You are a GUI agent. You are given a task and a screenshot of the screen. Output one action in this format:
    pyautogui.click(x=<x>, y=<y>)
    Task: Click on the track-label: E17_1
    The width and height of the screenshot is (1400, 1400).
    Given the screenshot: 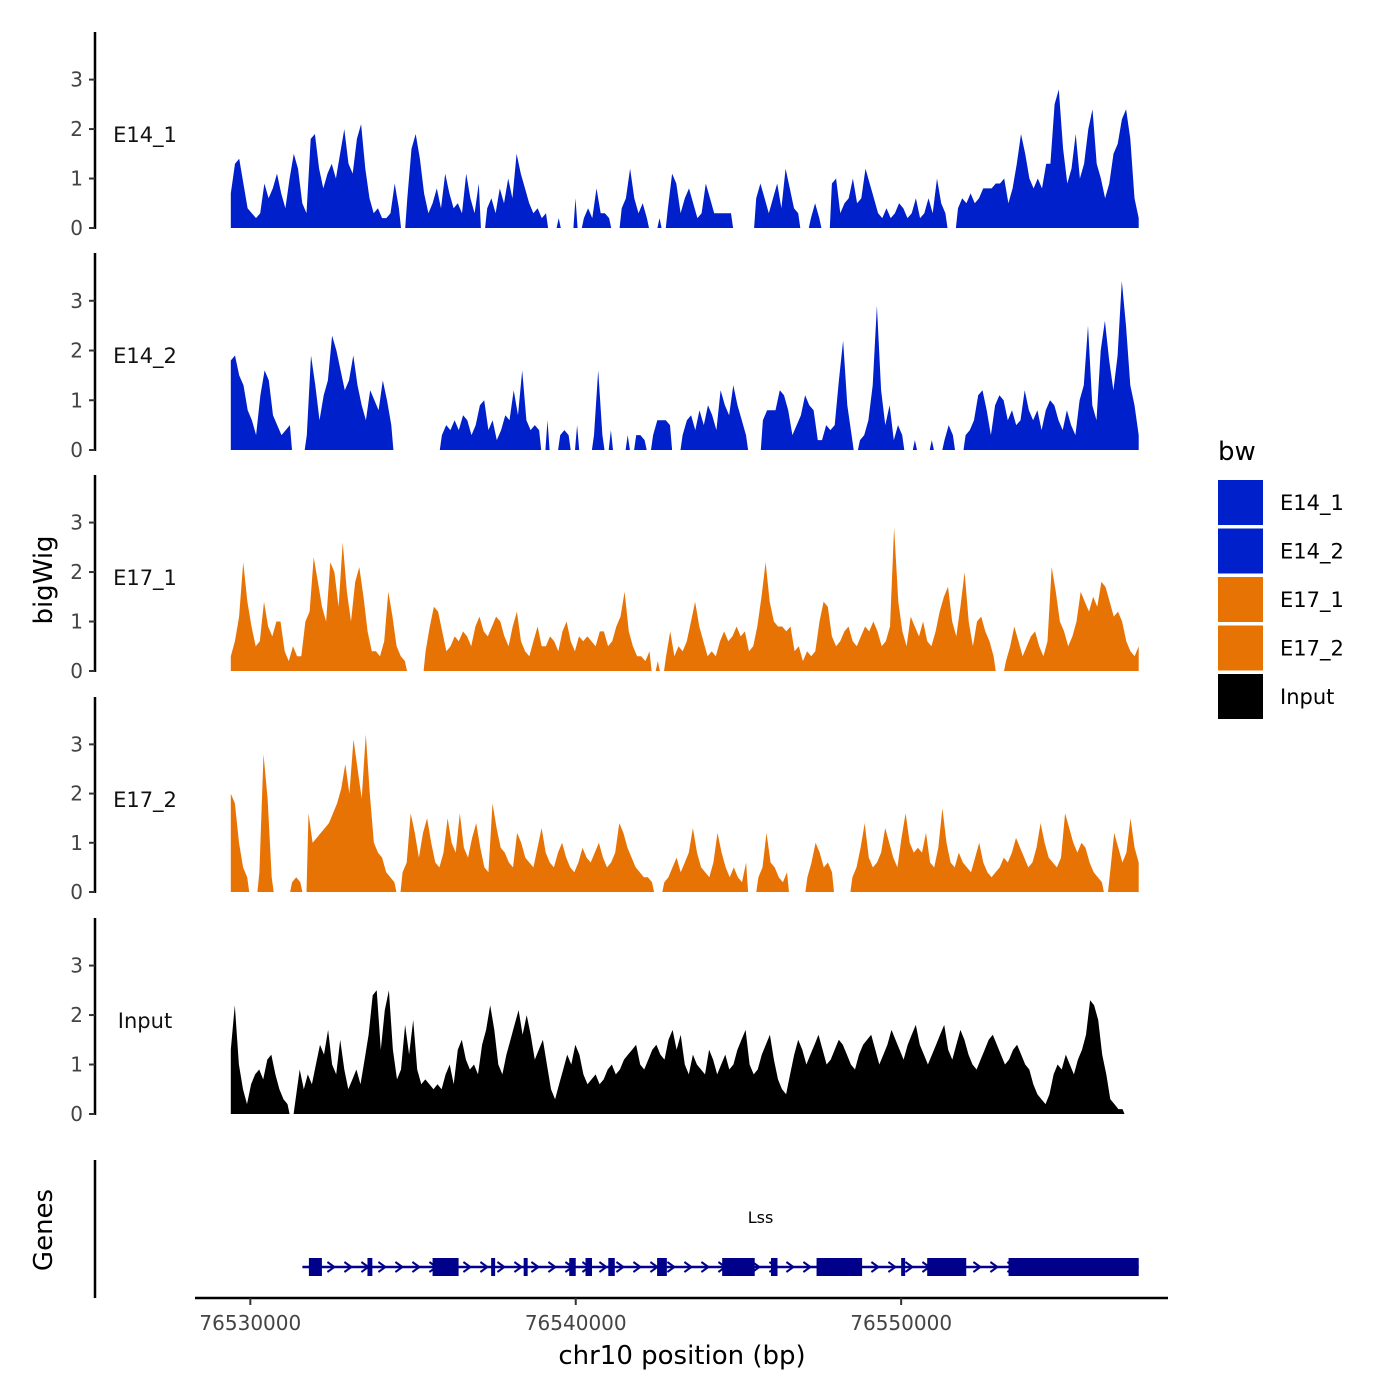 What is the action you would take?
    pyautogui.click(x=145, y=578)
    